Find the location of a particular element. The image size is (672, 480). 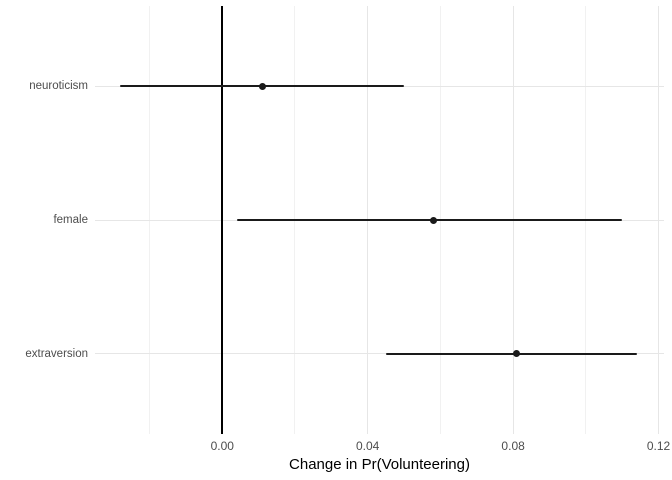

x-tick-label: 0.12 is located at coordinates (658, 446).